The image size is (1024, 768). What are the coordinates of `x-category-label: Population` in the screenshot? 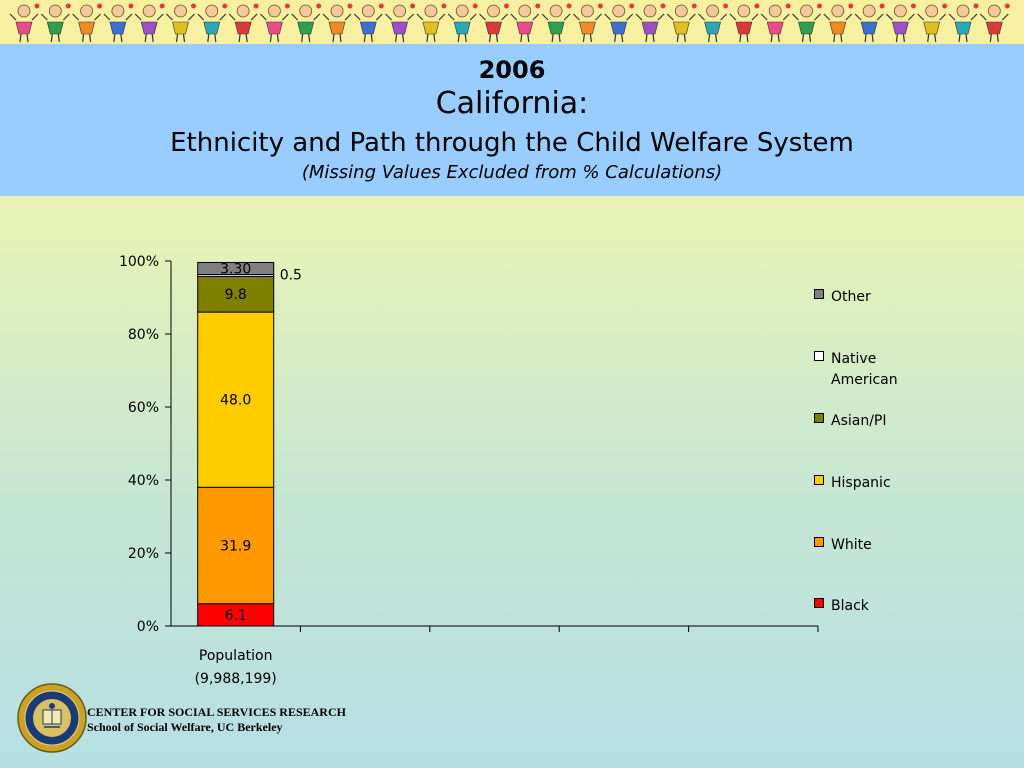 It's located at (236, 656).